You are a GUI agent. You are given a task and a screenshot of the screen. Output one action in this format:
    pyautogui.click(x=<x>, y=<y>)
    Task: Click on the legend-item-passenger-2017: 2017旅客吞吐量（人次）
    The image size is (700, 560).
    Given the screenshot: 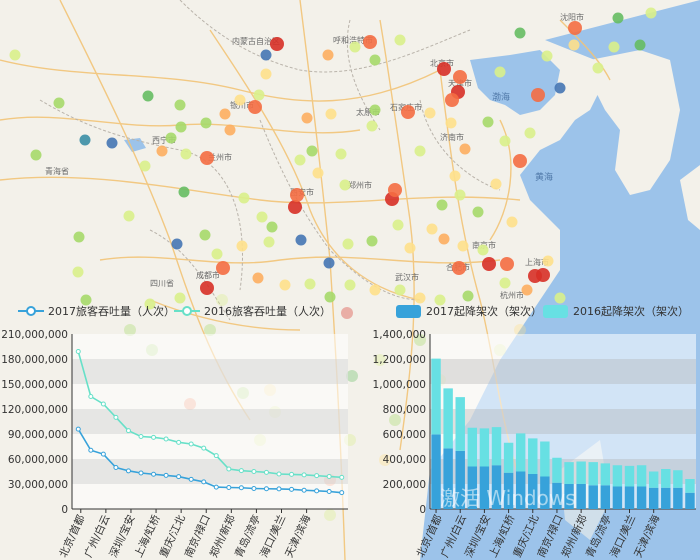 What is the action you would take?
    pyautogui.click(x=96, y=311)
    